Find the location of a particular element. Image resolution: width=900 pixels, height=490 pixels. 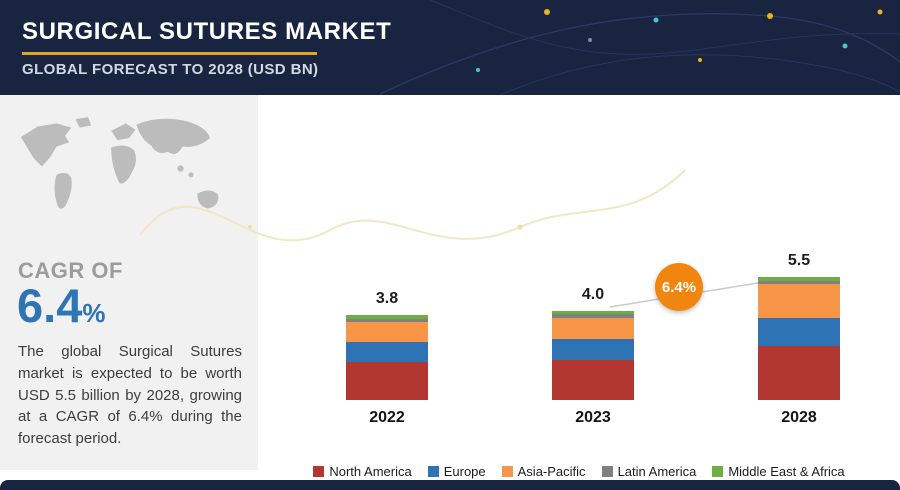

legend-label: Europe is located at coordinates (464, 471).